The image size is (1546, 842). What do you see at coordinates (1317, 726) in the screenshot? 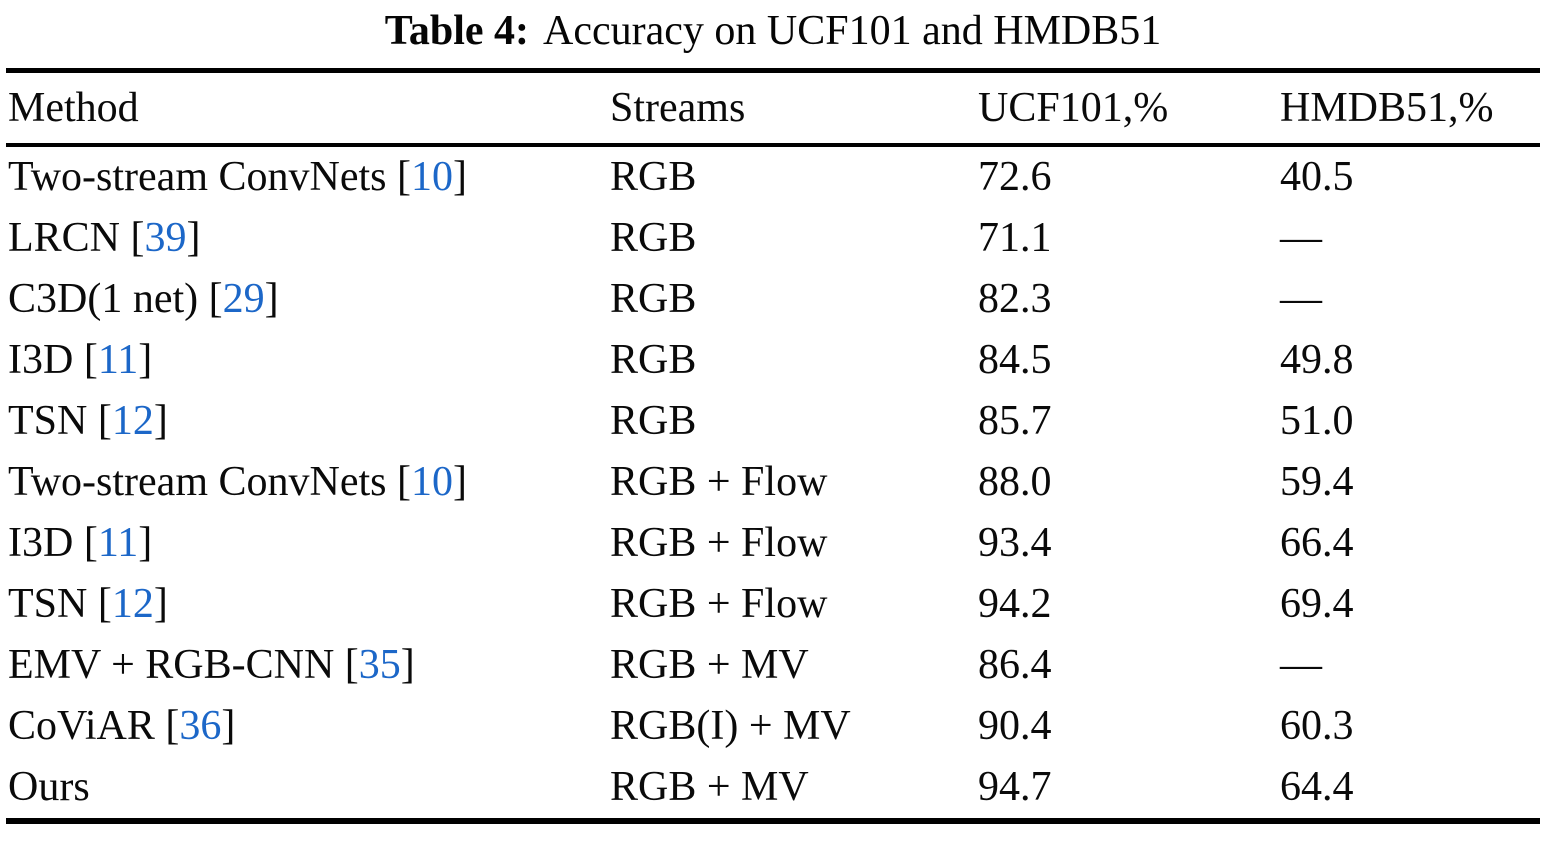
I see `hmdb51-cell: 60.3` at bounding box center [1317, 726].